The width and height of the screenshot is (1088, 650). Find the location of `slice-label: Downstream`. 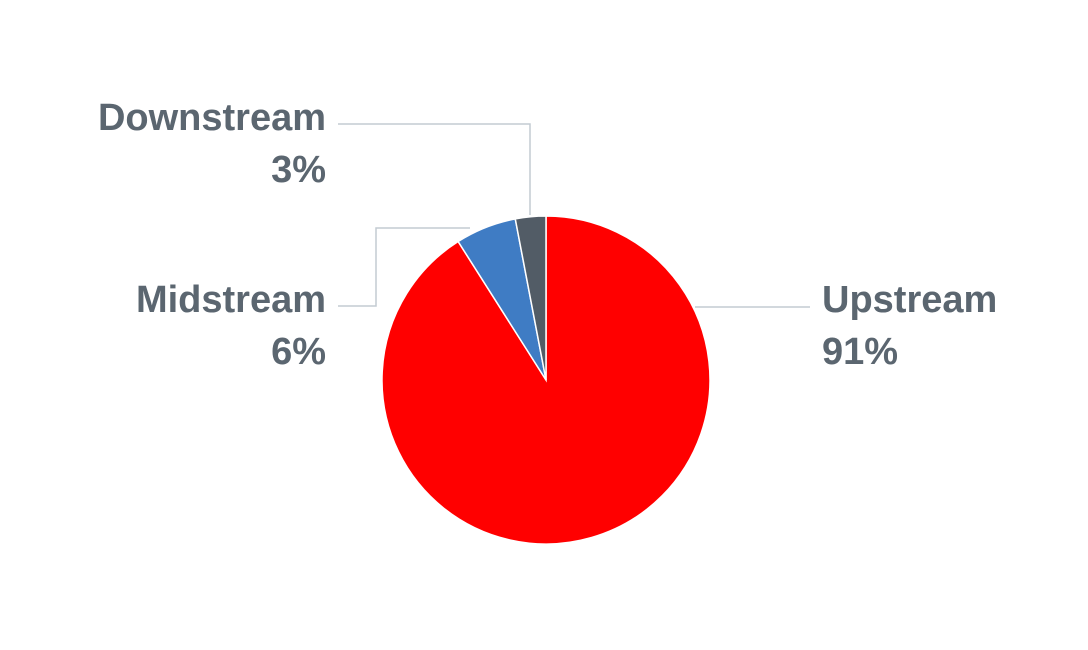

slice-label: Downstream is located at coordinates (212, 118).